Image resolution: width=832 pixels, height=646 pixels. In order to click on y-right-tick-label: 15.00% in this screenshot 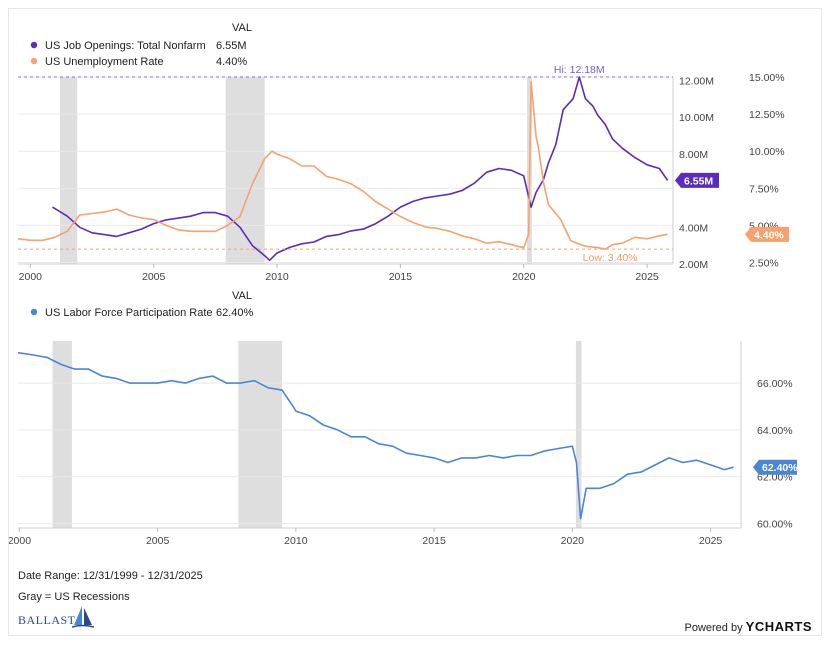, I will do `click(767, 78)`.